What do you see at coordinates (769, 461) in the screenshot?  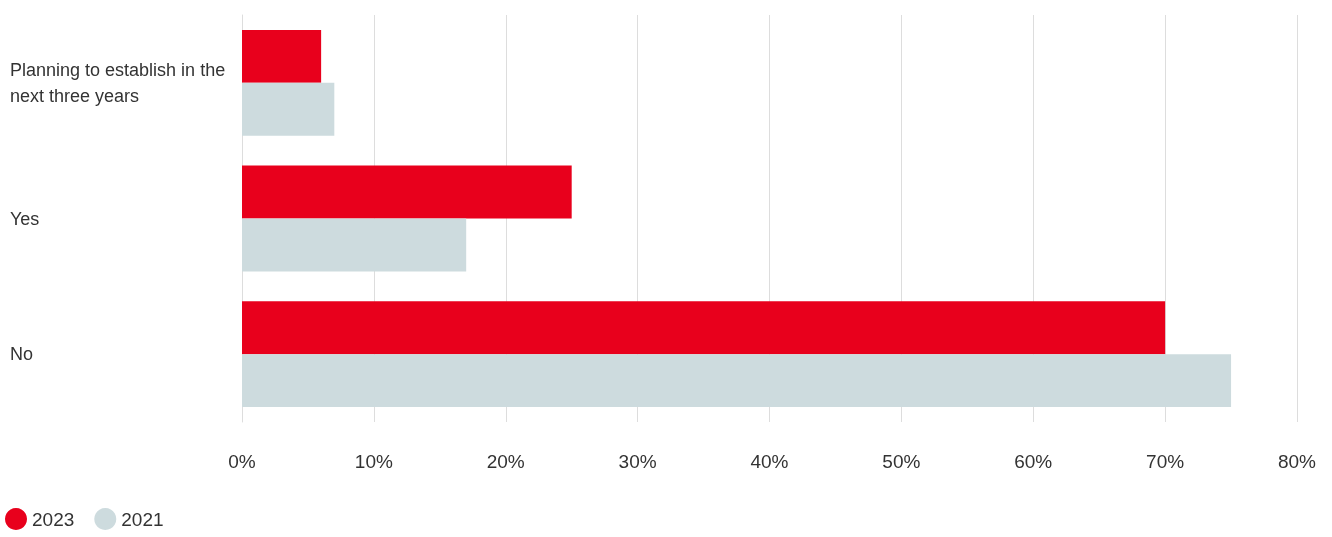 I see `x-tick-label: 40%` at bounding box center [769, 461].